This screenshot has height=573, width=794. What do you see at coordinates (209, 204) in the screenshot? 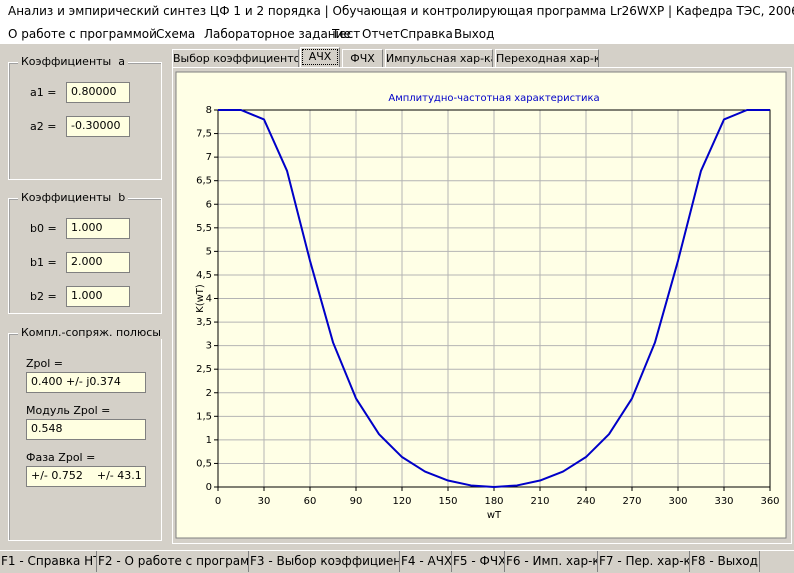
I see `y-tick-label: 6` at bounding box center [209, 204].